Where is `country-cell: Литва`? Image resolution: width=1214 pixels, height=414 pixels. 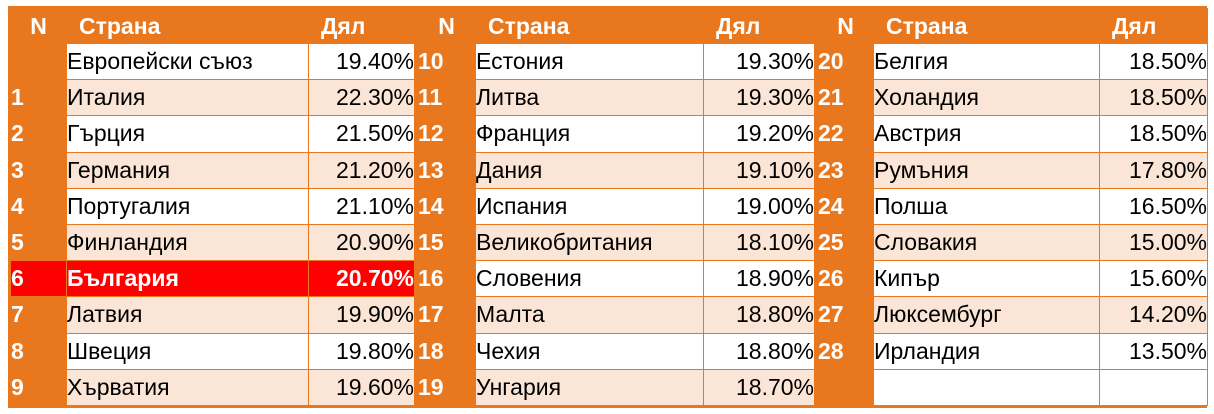
country-cell: Литва is located at coordinates (589, 98).